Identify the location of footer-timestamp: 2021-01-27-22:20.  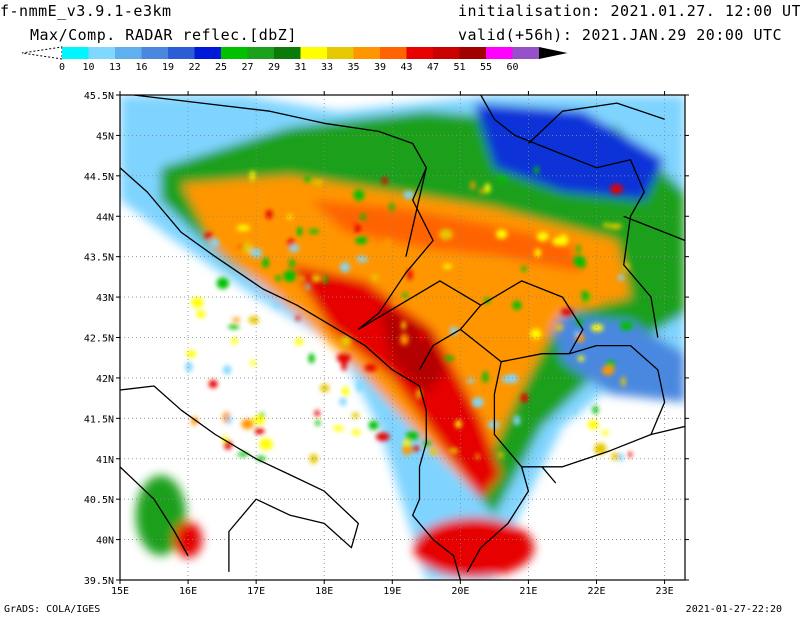
(733, 609).